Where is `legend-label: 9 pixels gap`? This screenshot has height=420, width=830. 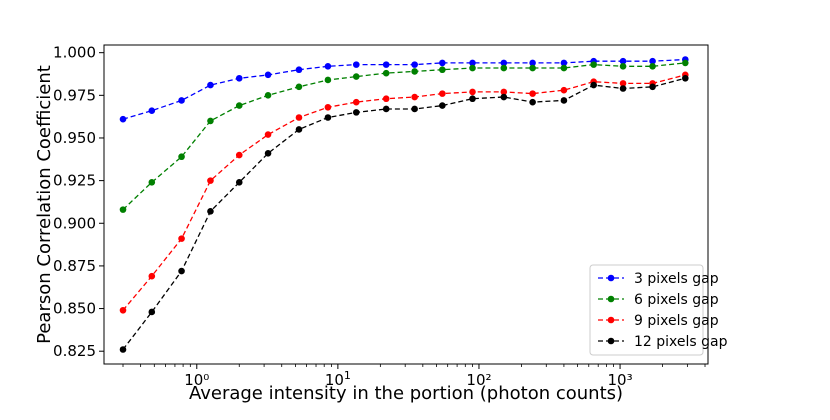 legend-label: 9 pixels gap is located at coordinates (676, 321).